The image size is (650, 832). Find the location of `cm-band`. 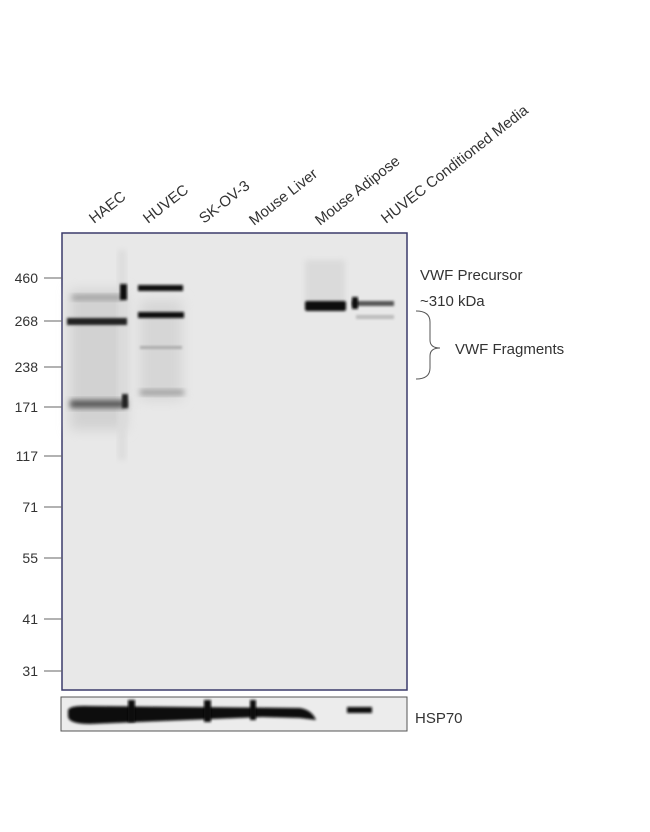

cm-band is located at coordinates (373, 303).